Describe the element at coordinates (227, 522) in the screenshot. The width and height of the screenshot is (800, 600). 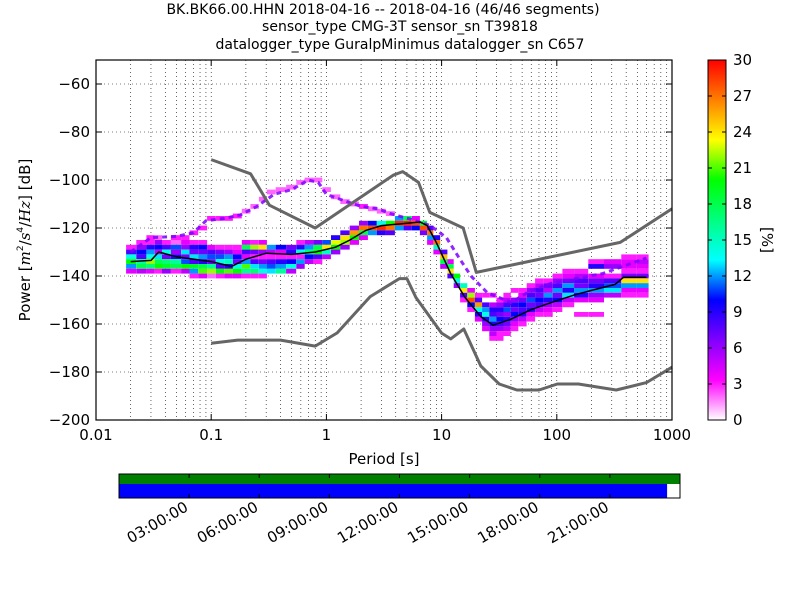
I see `timeline-tick-label: 06:00:00` at that location.